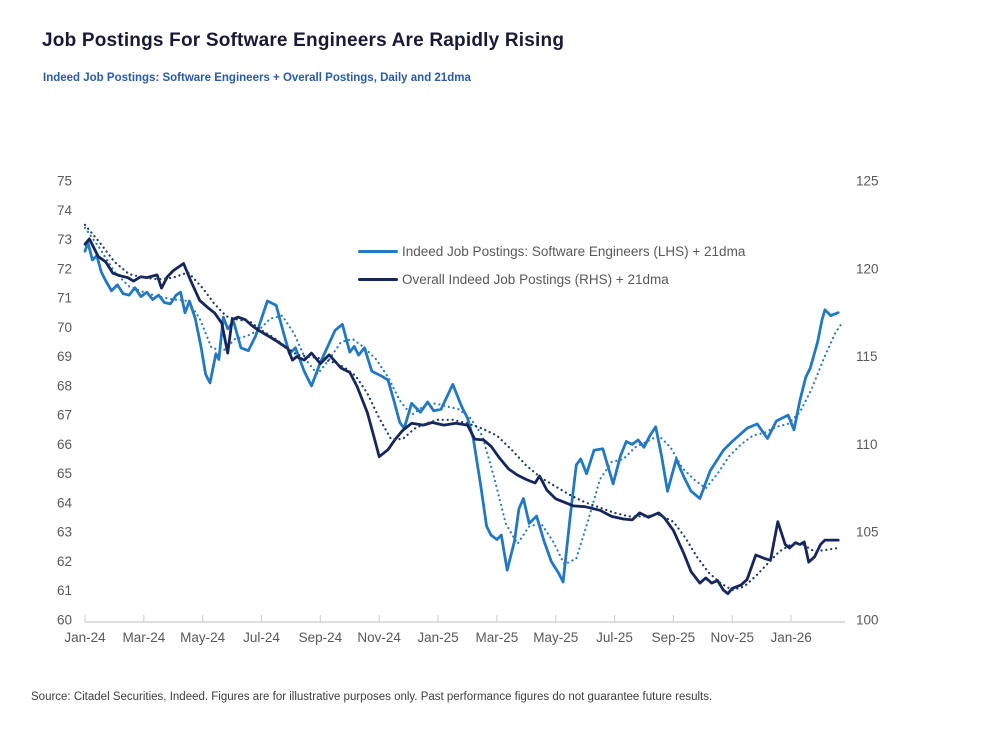 This screenshot has height=743, width=1004. What do you see at coordinates (378, 251) in the screenshot?
I see `legend-line-swatch-blue` at bounding box center [378, 251].